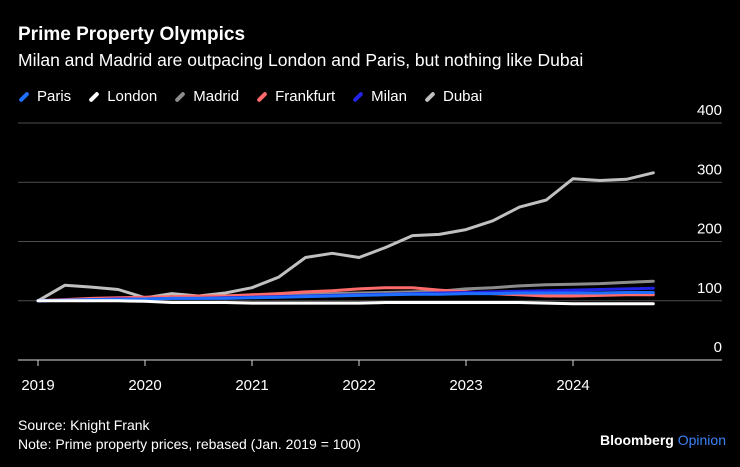 This screenshot has height=467, width=740. I want to click on x-tick-label: 2020, so click(144, 385).